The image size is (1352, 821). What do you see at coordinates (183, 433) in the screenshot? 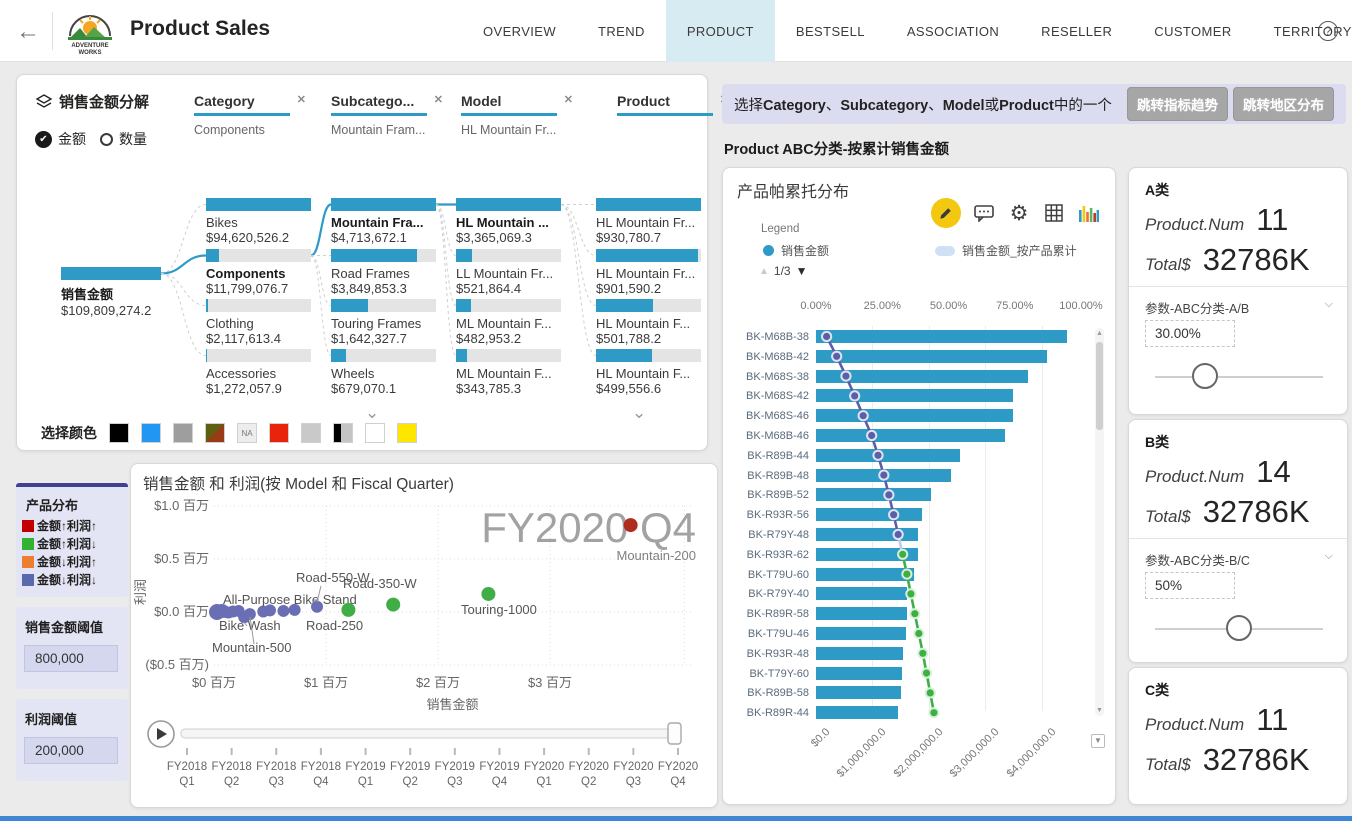
I see `color-swatch-gray` at bounding box center [183, 433].